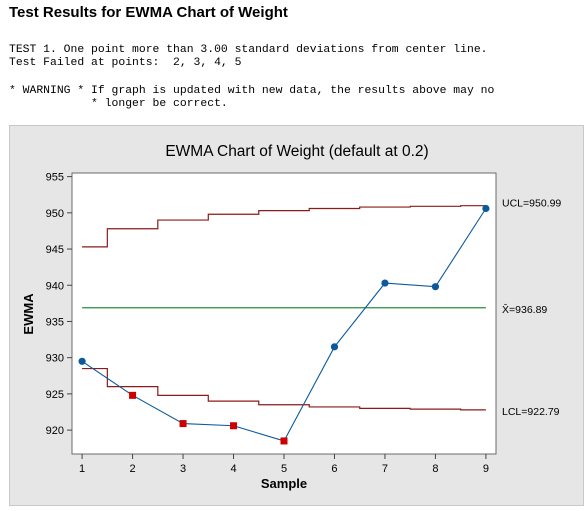  I want to click on y-axis-label: EWMA, so click(28, 314).